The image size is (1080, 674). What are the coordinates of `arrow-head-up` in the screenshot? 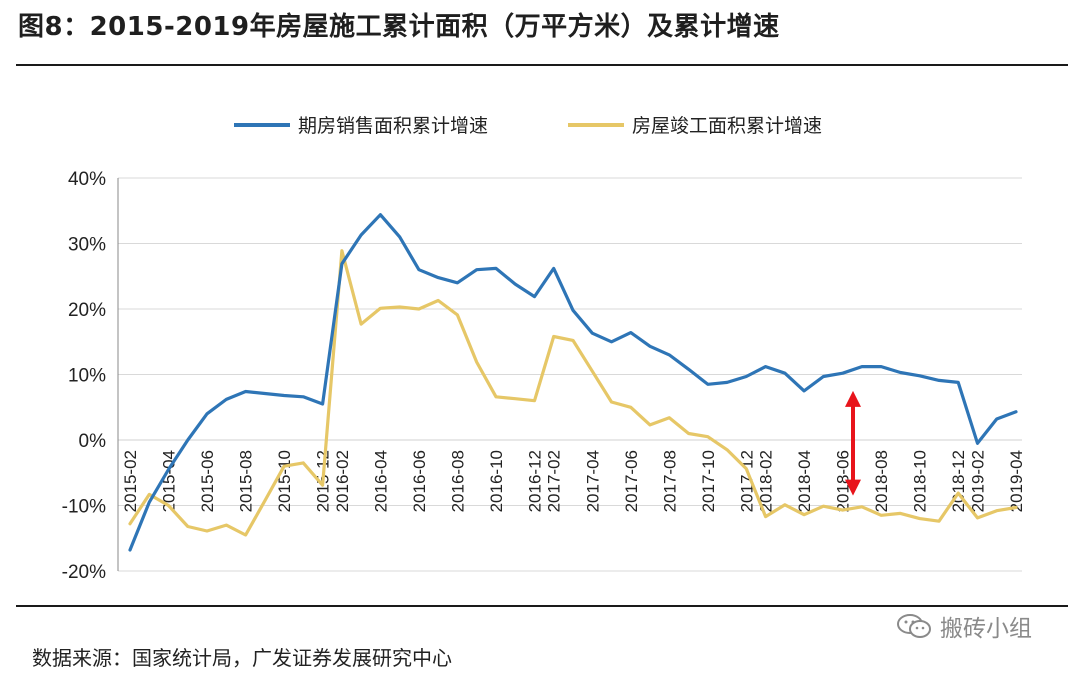 It's located at (853, 398).